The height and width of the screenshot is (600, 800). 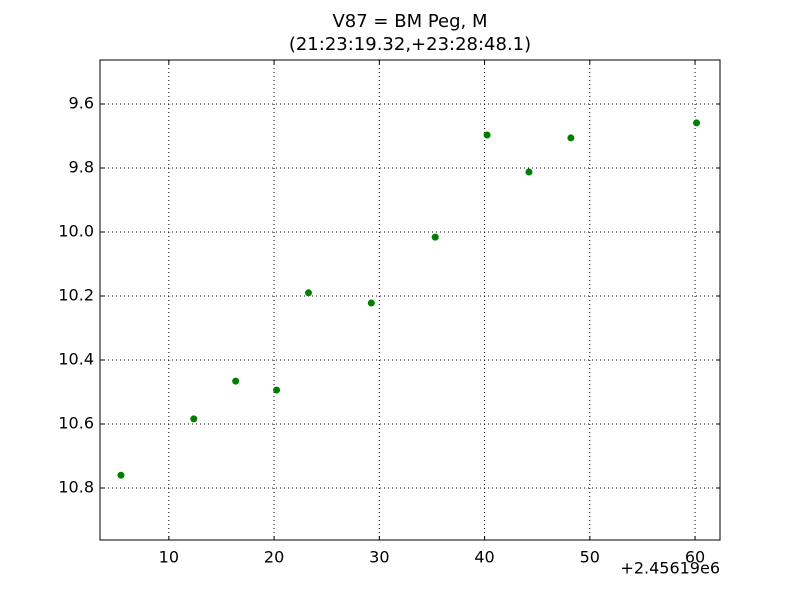 I want to click on y-tick-label: 9.8, so click(x=81, y=167).